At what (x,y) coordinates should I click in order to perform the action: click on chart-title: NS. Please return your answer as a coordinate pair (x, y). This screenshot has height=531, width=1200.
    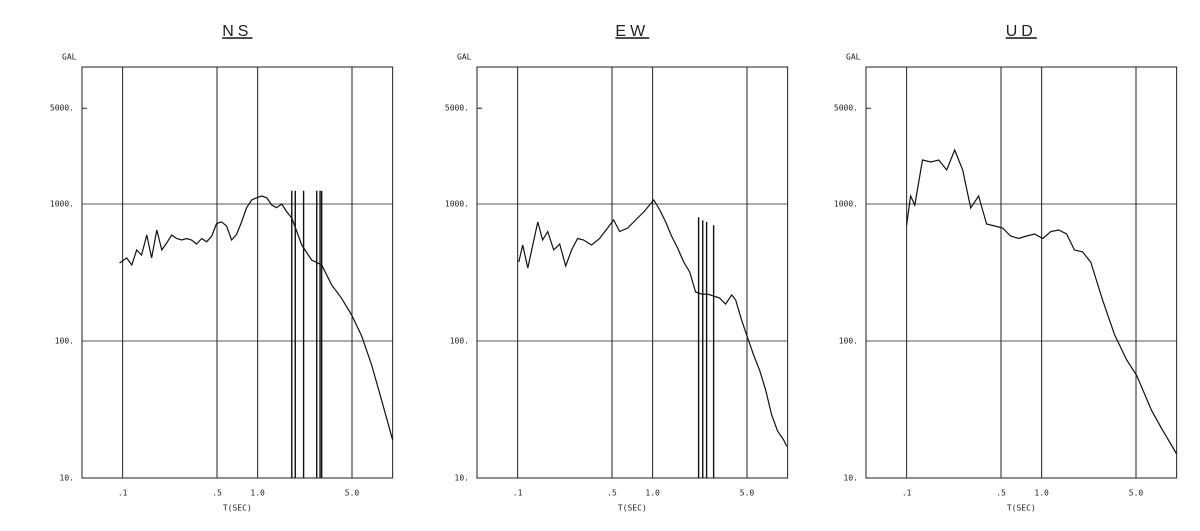
    Looking at the image, I should click on (237, 31).